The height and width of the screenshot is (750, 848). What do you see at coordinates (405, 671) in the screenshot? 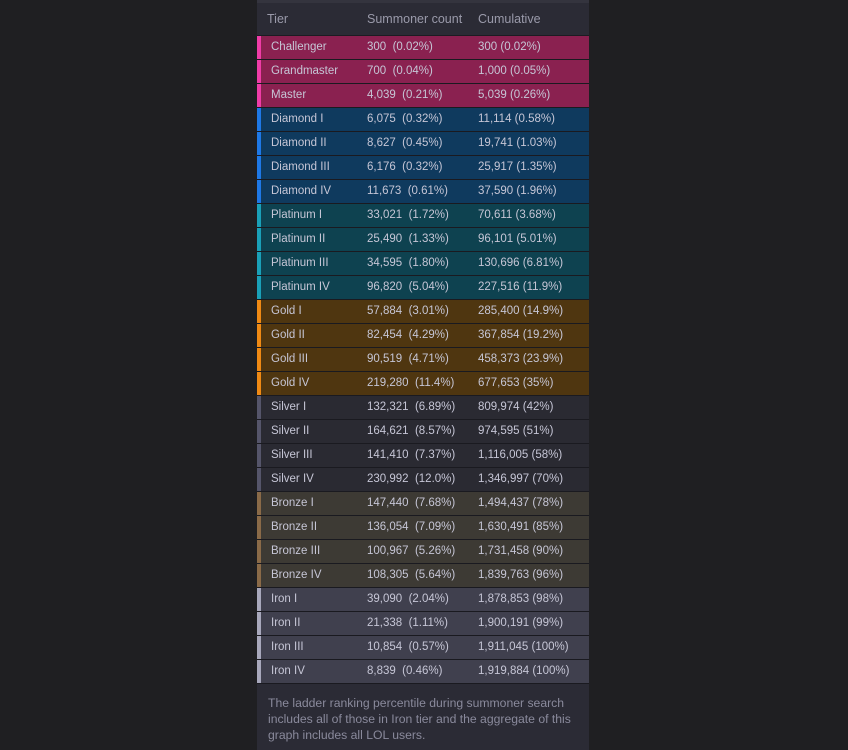
I see `summoner-count: 8,839 (0.46%)` at bounding box center [405, 671].